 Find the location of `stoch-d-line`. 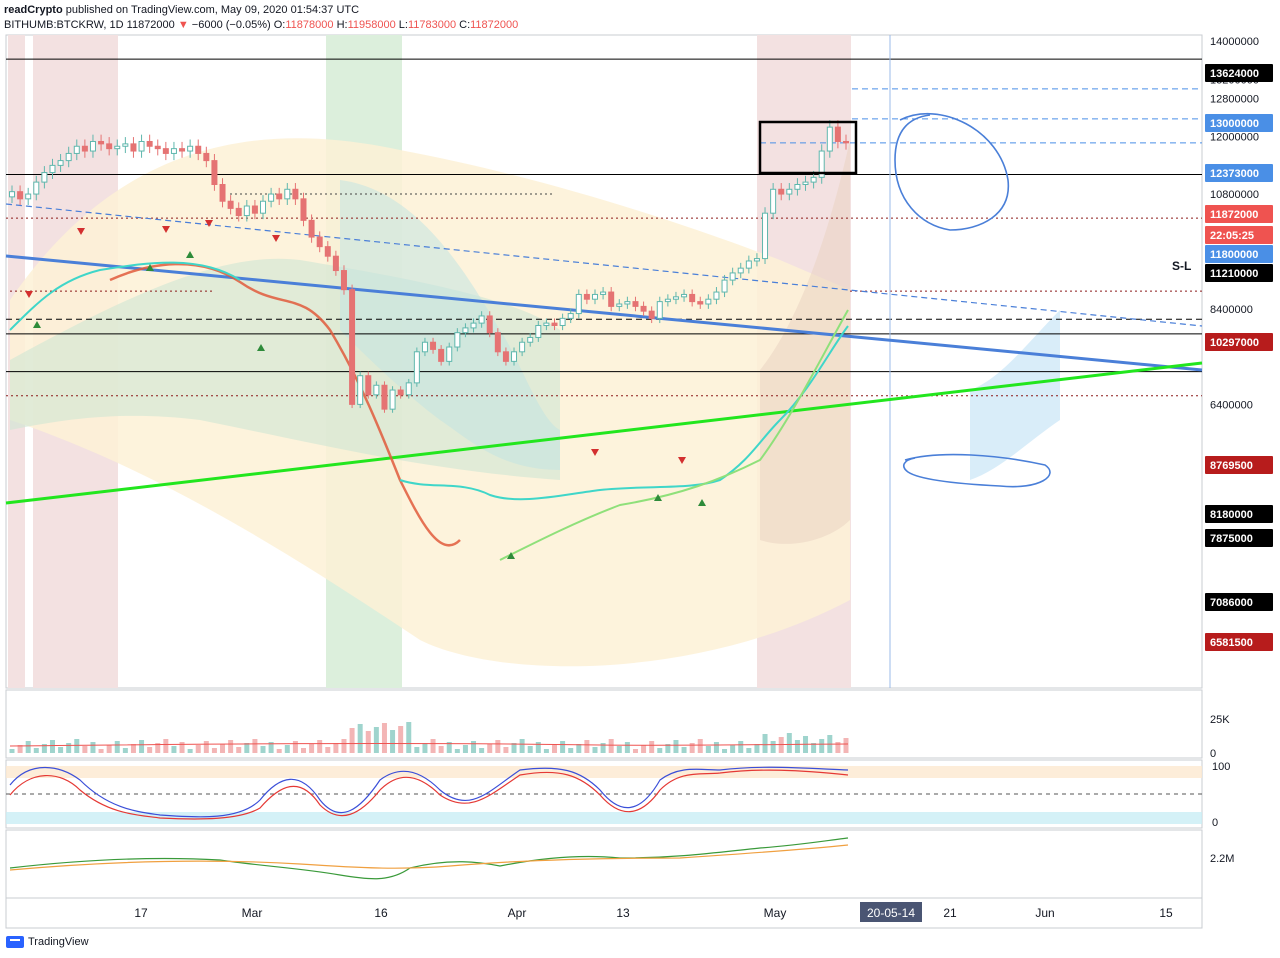

stoch-d-line is located at coordinates (429, 794).